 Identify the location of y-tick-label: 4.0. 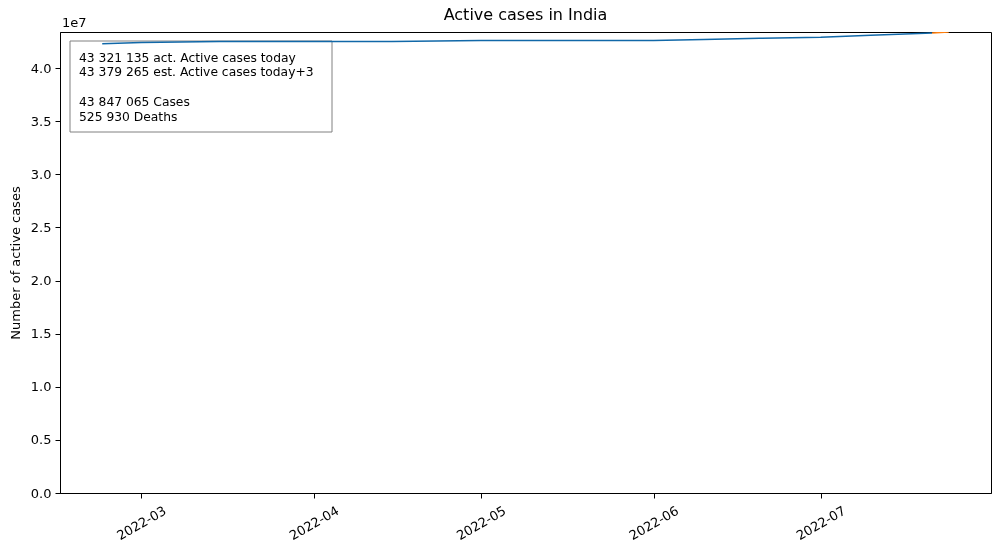
(41, 68).